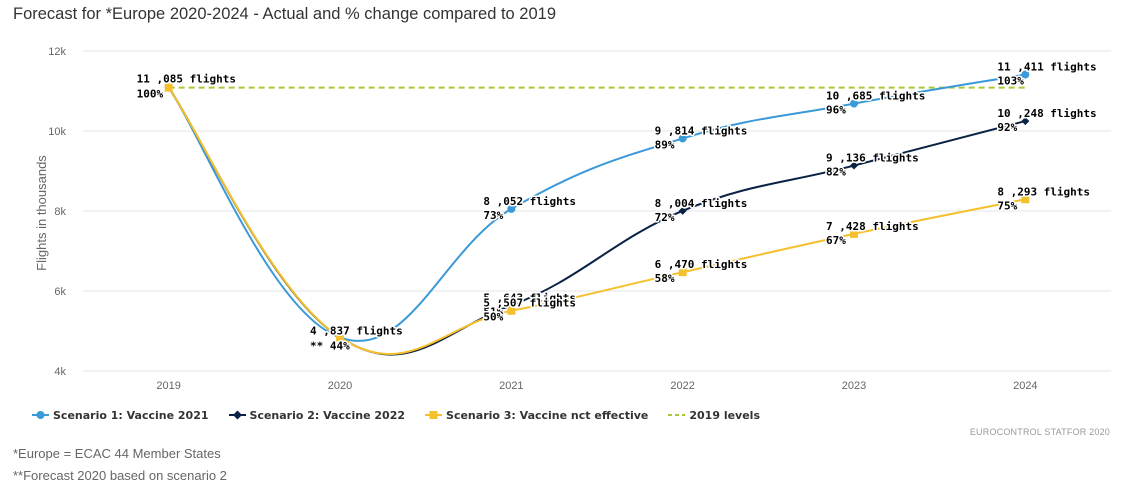 The image size is (1139, 489). I want to click on y-tick-label: 6k, so click(60, 292).